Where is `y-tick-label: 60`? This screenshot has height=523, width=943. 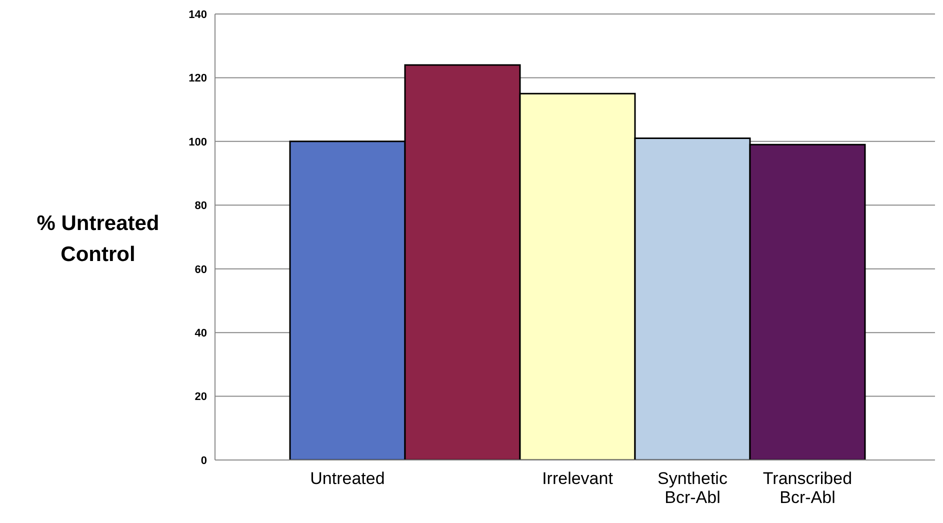
y-tick-label: 60 is located at coordinates (200, 270).